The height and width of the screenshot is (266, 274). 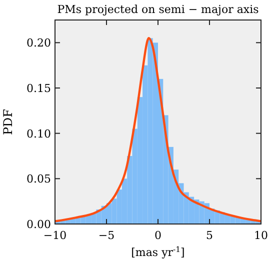 I want to click on y-tick-label: 0.10, so click(x=38, y=133).